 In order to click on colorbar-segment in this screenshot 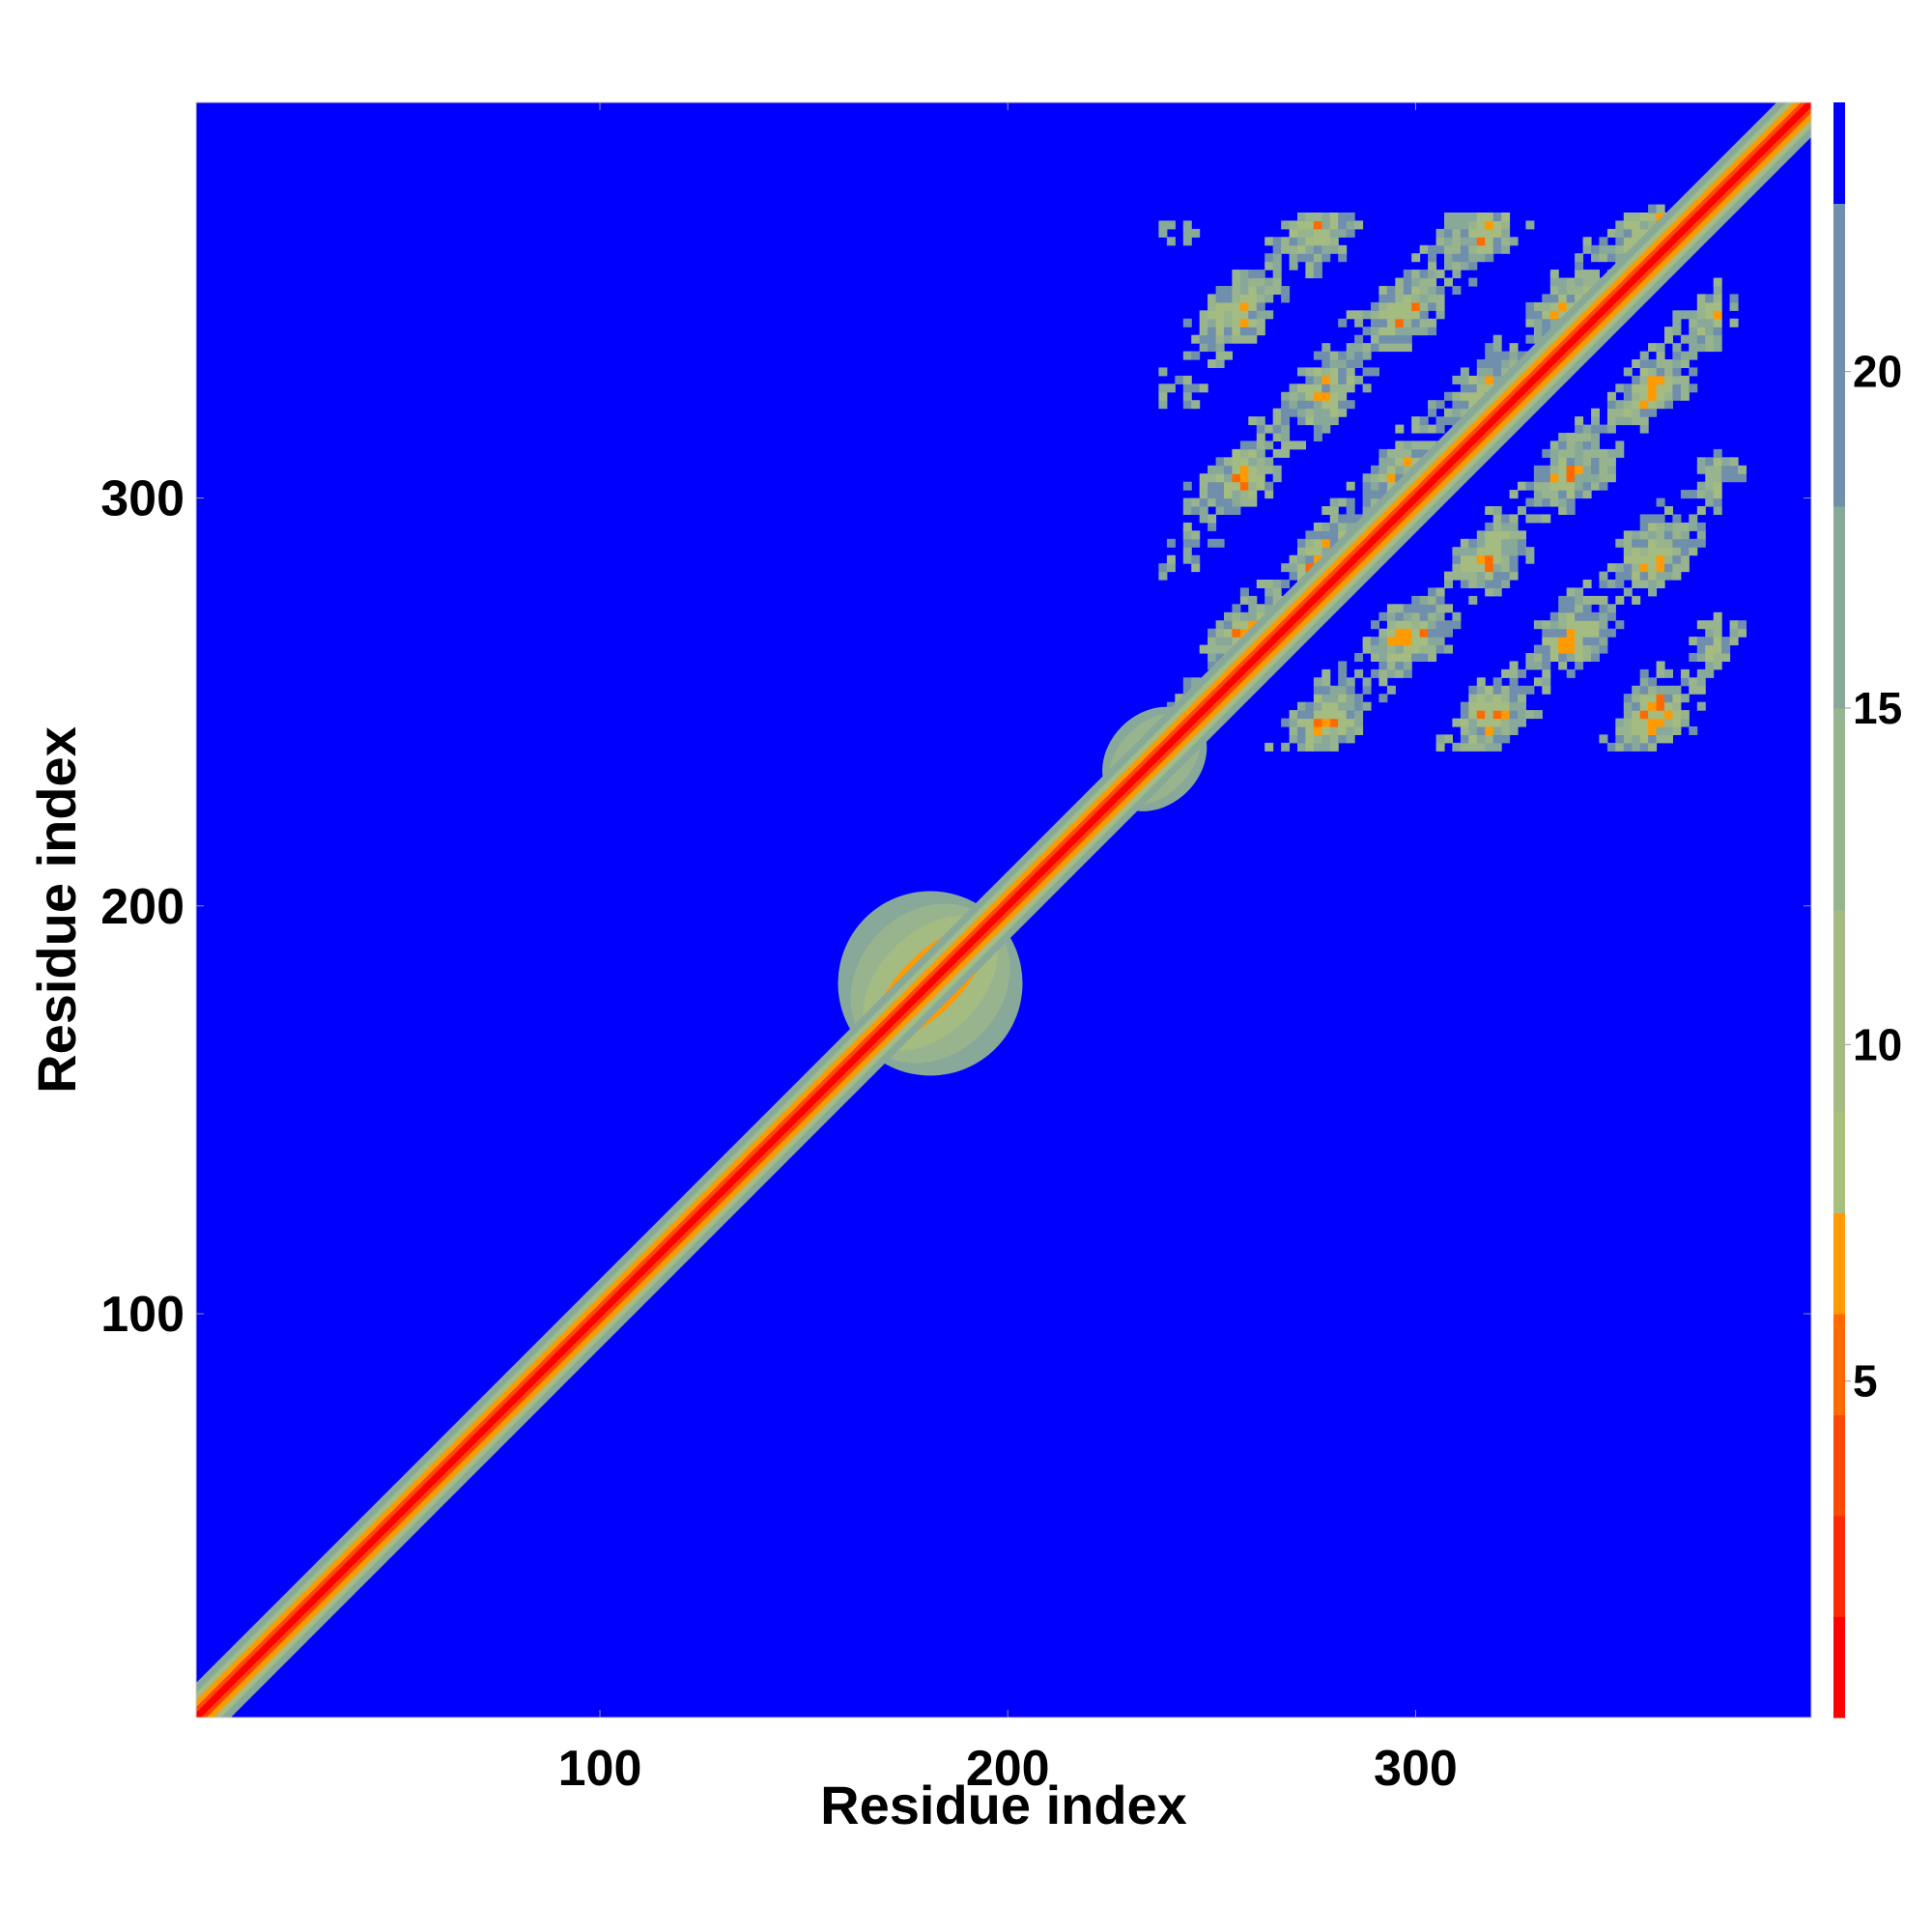, I will do `click(1839, 1263)`.